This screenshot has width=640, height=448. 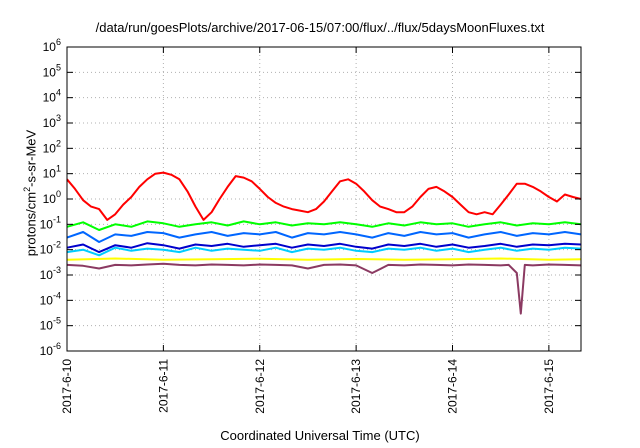 What do you see at coordinates (31, 224) in the screenshot?
I see `y-axis-label-main: protons/cm` at bounding box center [31, 224].